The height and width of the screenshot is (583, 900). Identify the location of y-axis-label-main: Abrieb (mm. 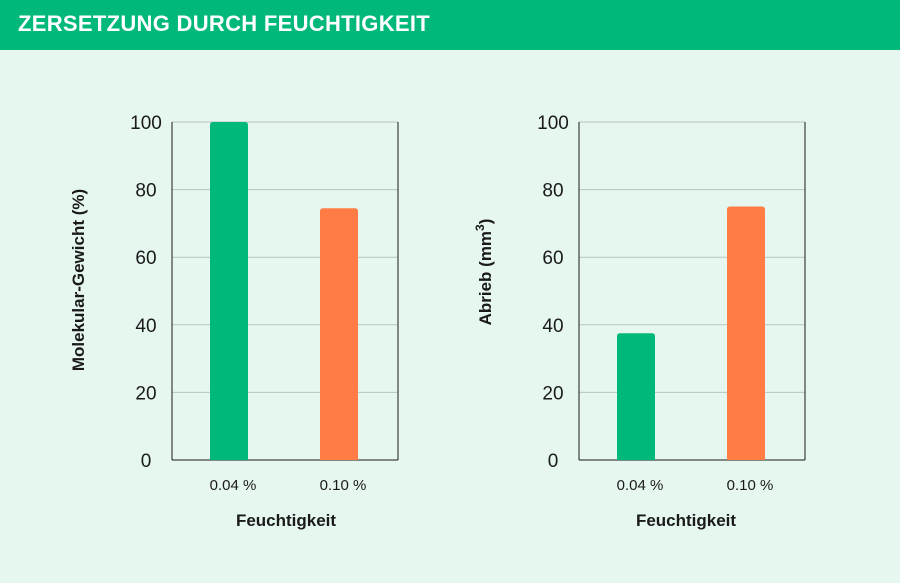
(485, 278).